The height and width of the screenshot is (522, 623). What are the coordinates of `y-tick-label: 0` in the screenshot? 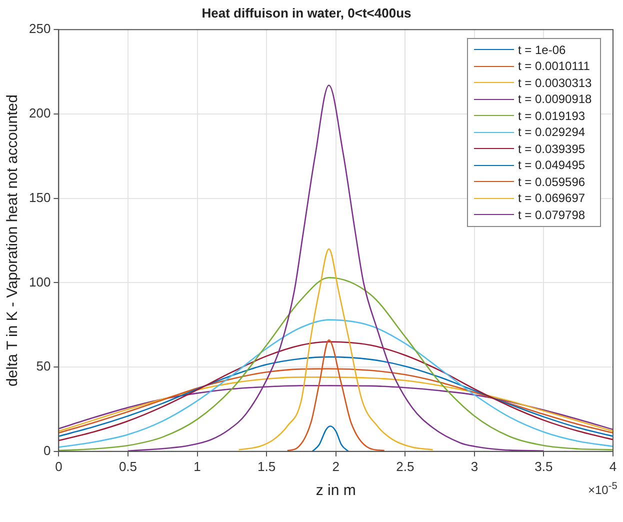 It's located at (47, 450).